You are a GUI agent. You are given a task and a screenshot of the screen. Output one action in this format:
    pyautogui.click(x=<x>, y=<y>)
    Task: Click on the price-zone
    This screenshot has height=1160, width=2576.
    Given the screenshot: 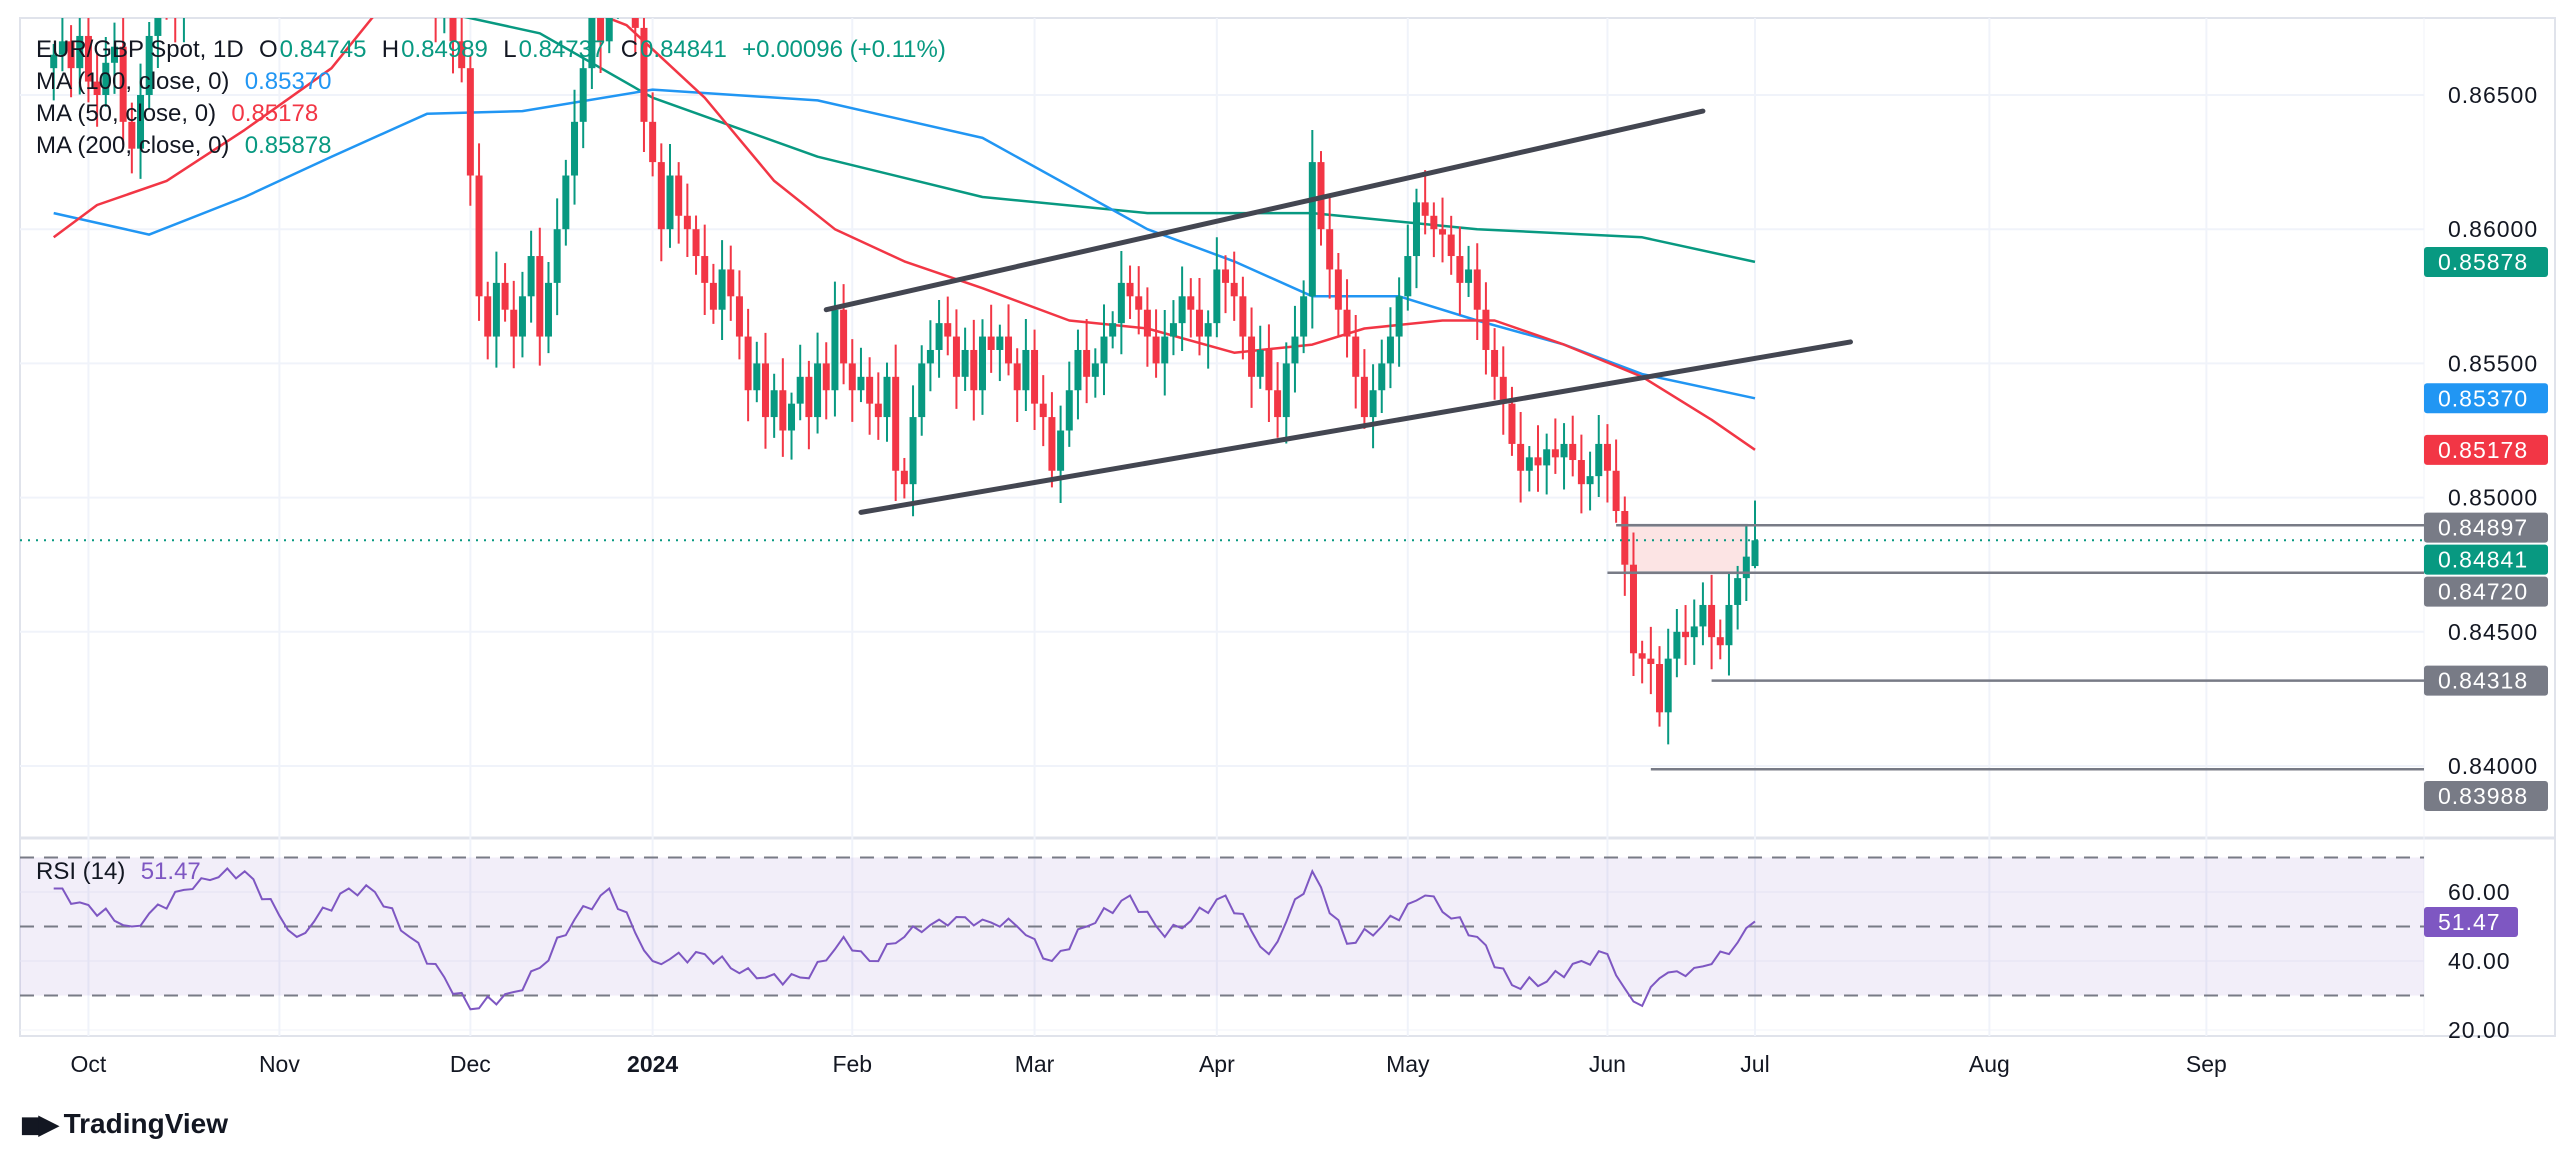 What is the action you would take?
    pyautogui.click(x=1685, y=549)
    